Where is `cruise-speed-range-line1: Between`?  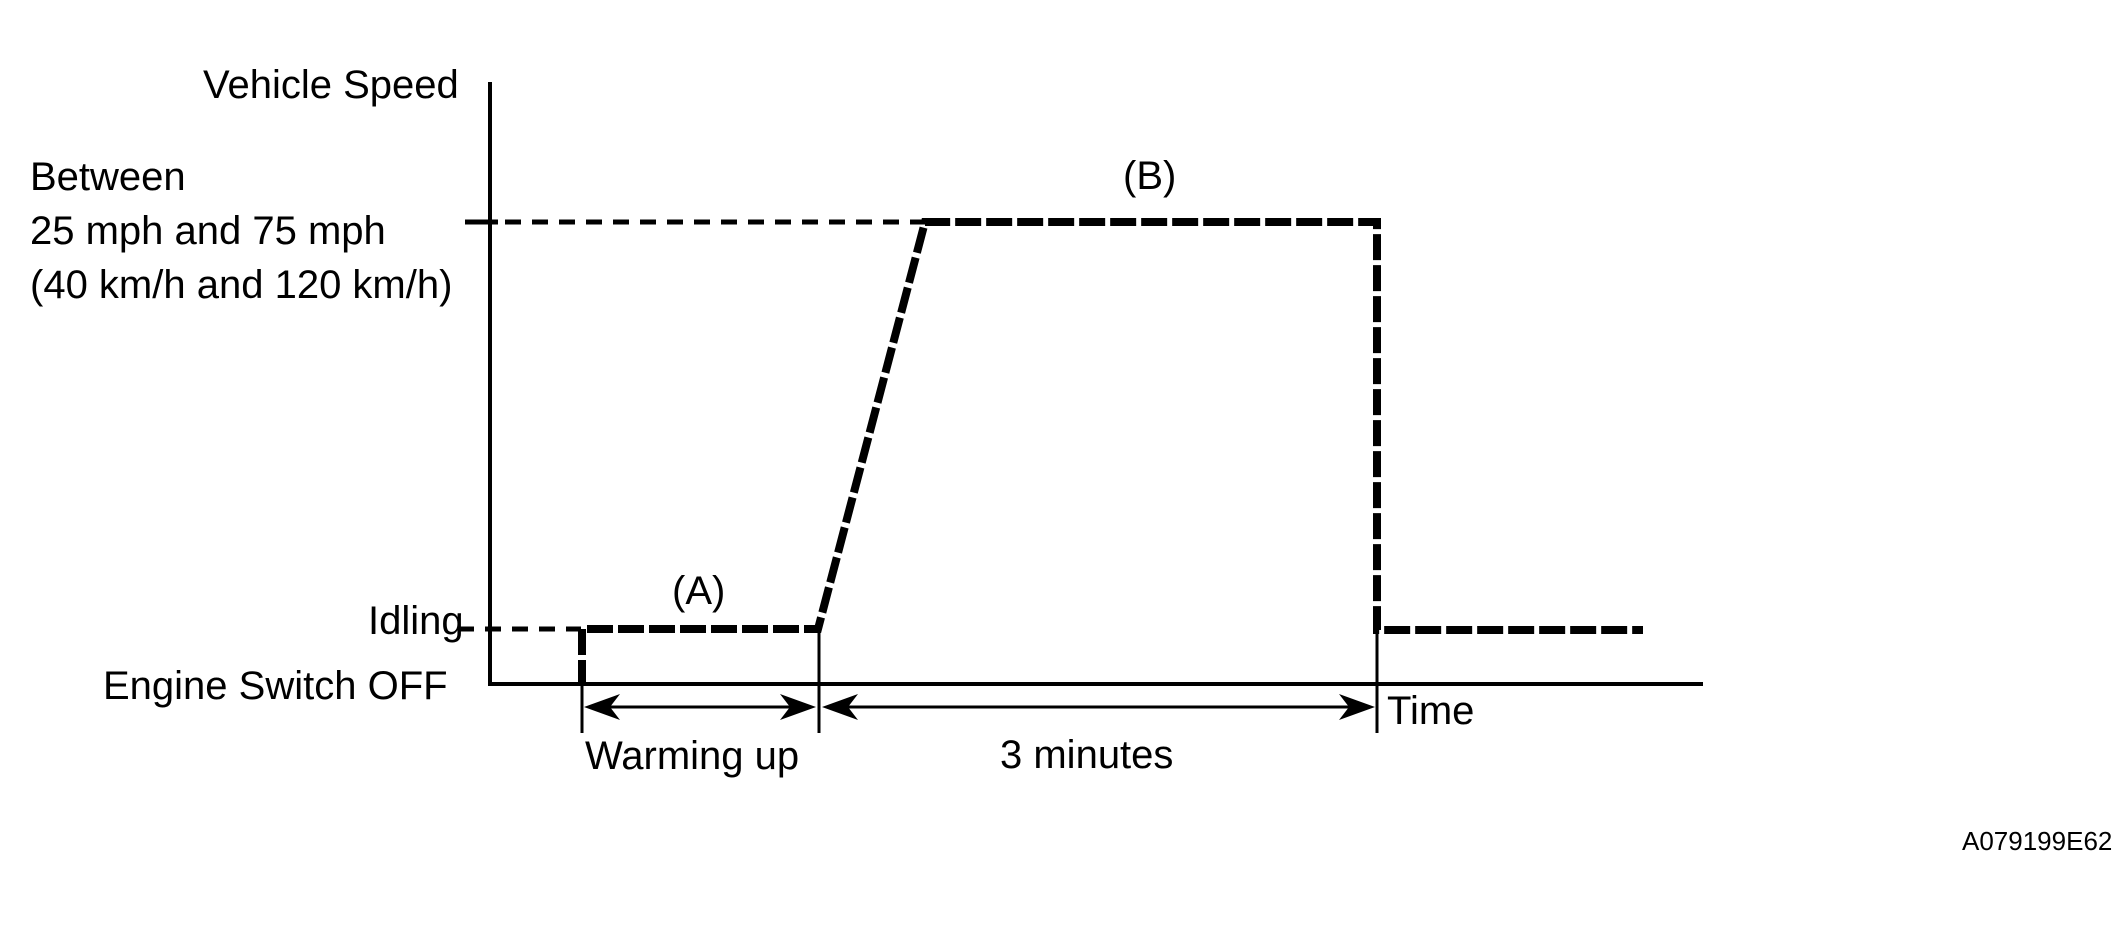
cruise-speed-range-line1: Between is located at coordinates (108, 177).